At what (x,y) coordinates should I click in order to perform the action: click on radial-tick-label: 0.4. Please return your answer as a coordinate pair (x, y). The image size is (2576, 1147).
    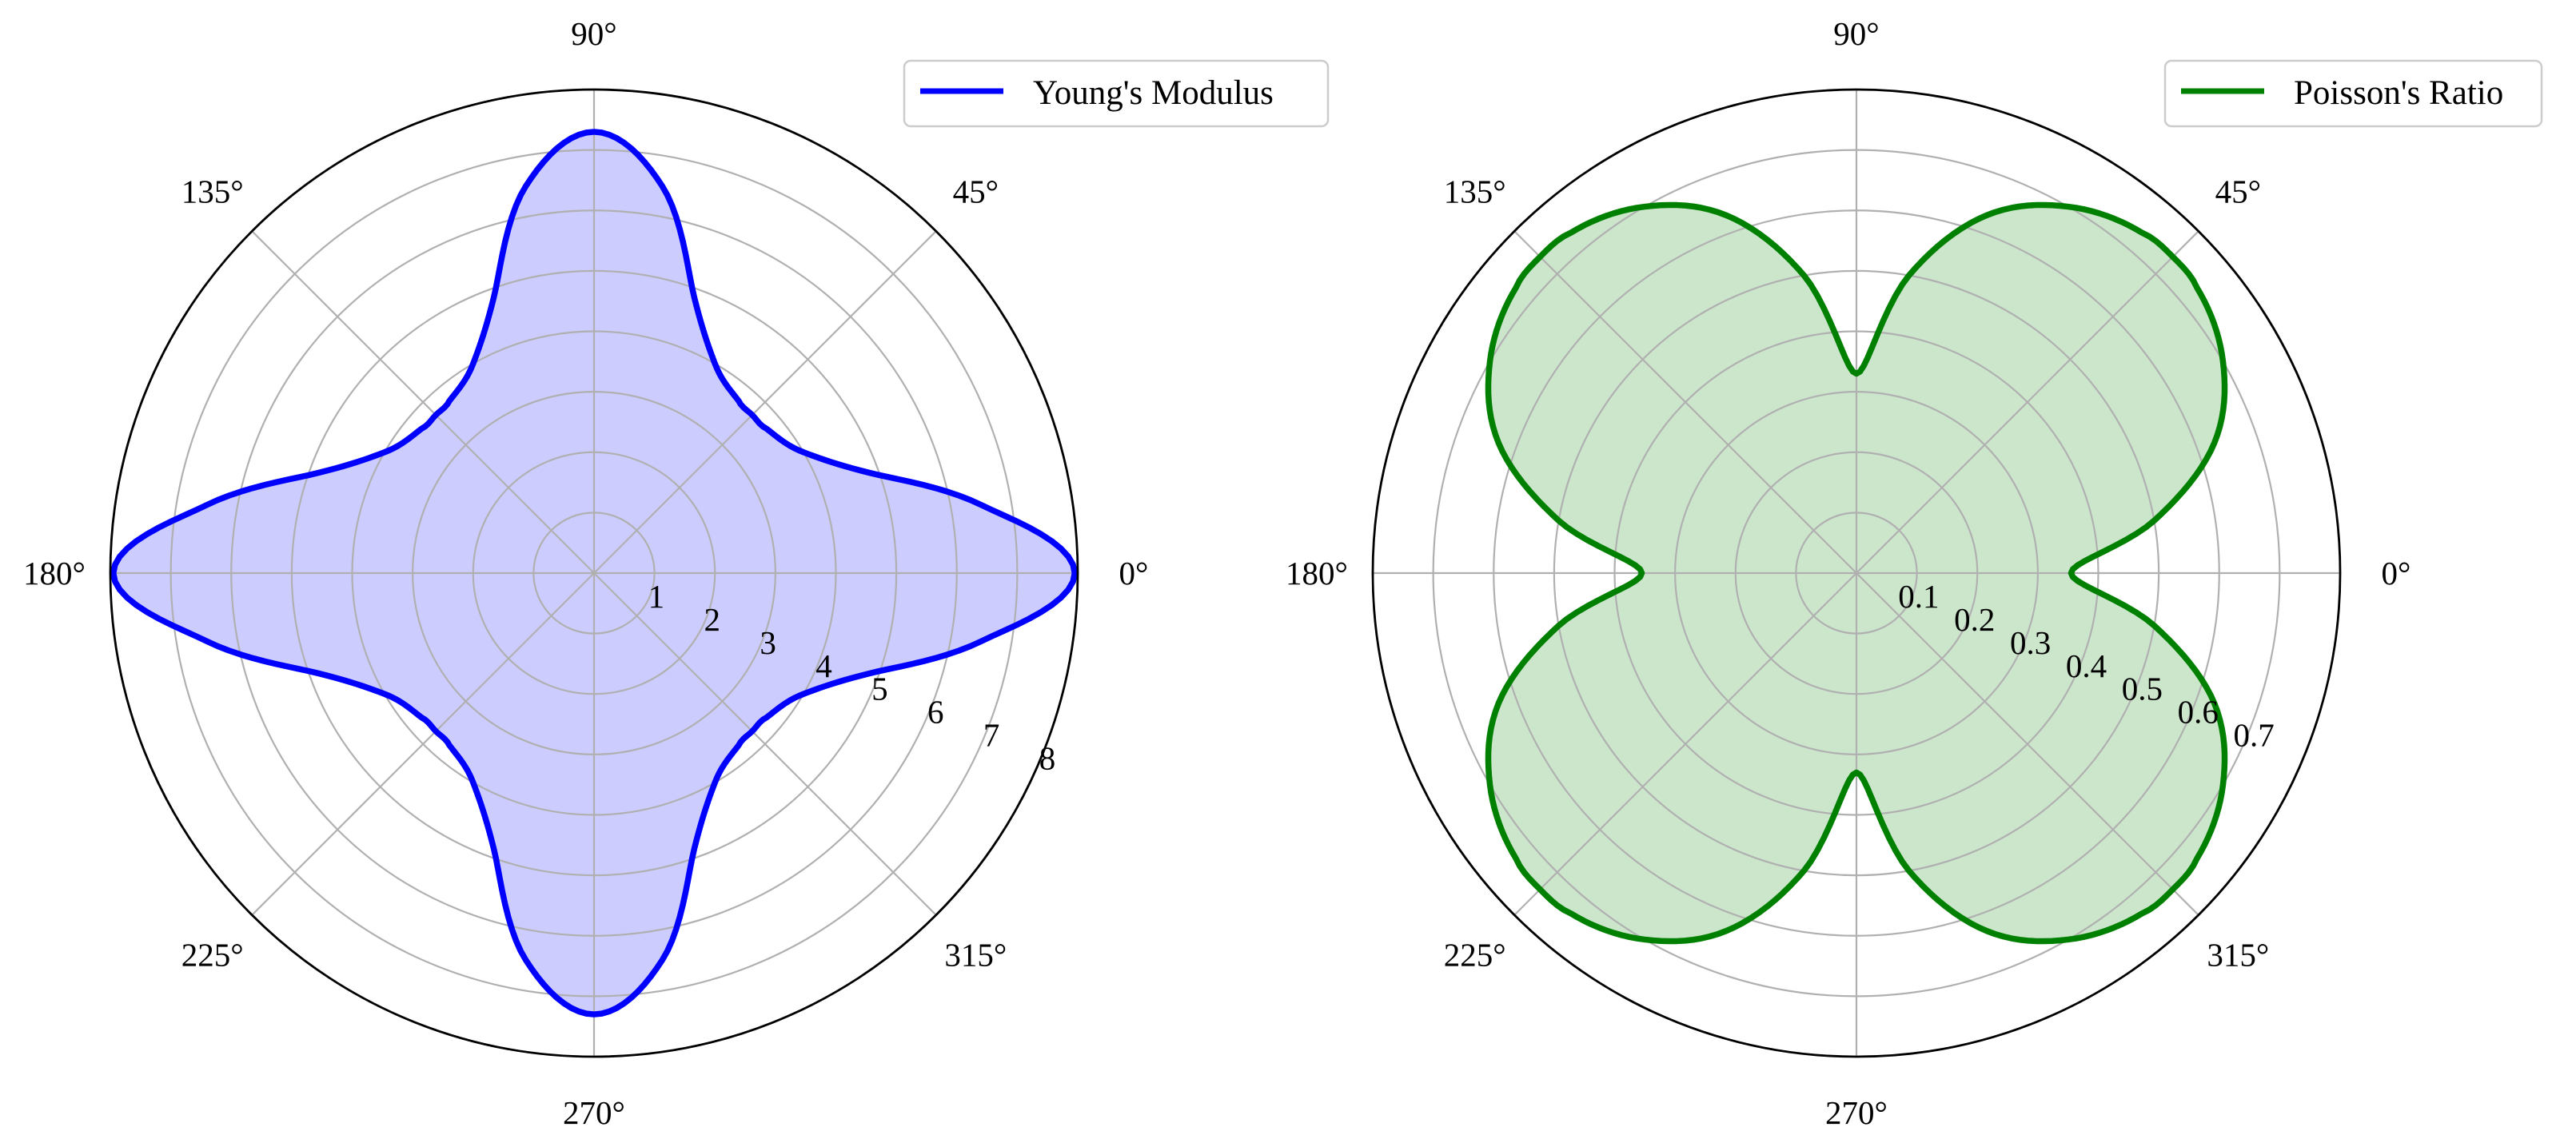
    Looking at the image, I should click on (2086, 665).